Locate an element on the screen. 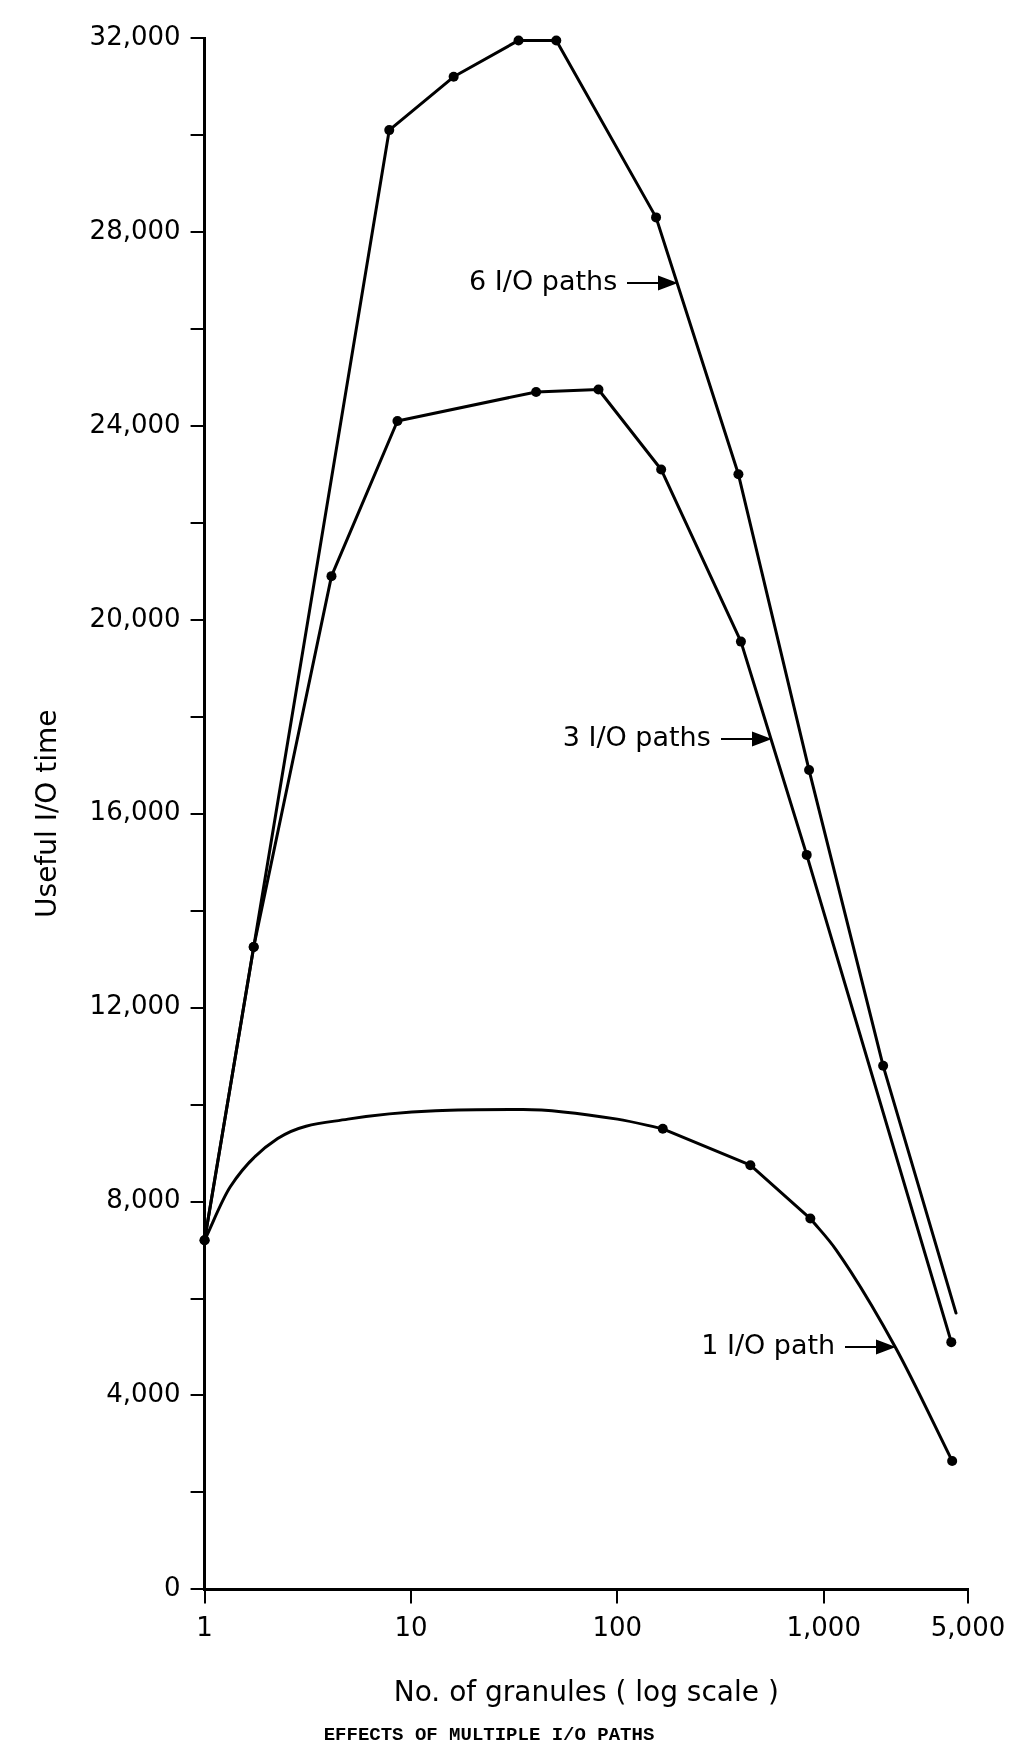 This screenshot has height=1759, width=1023. y-tick-label: 0 is located at coordinates (172, 1587).